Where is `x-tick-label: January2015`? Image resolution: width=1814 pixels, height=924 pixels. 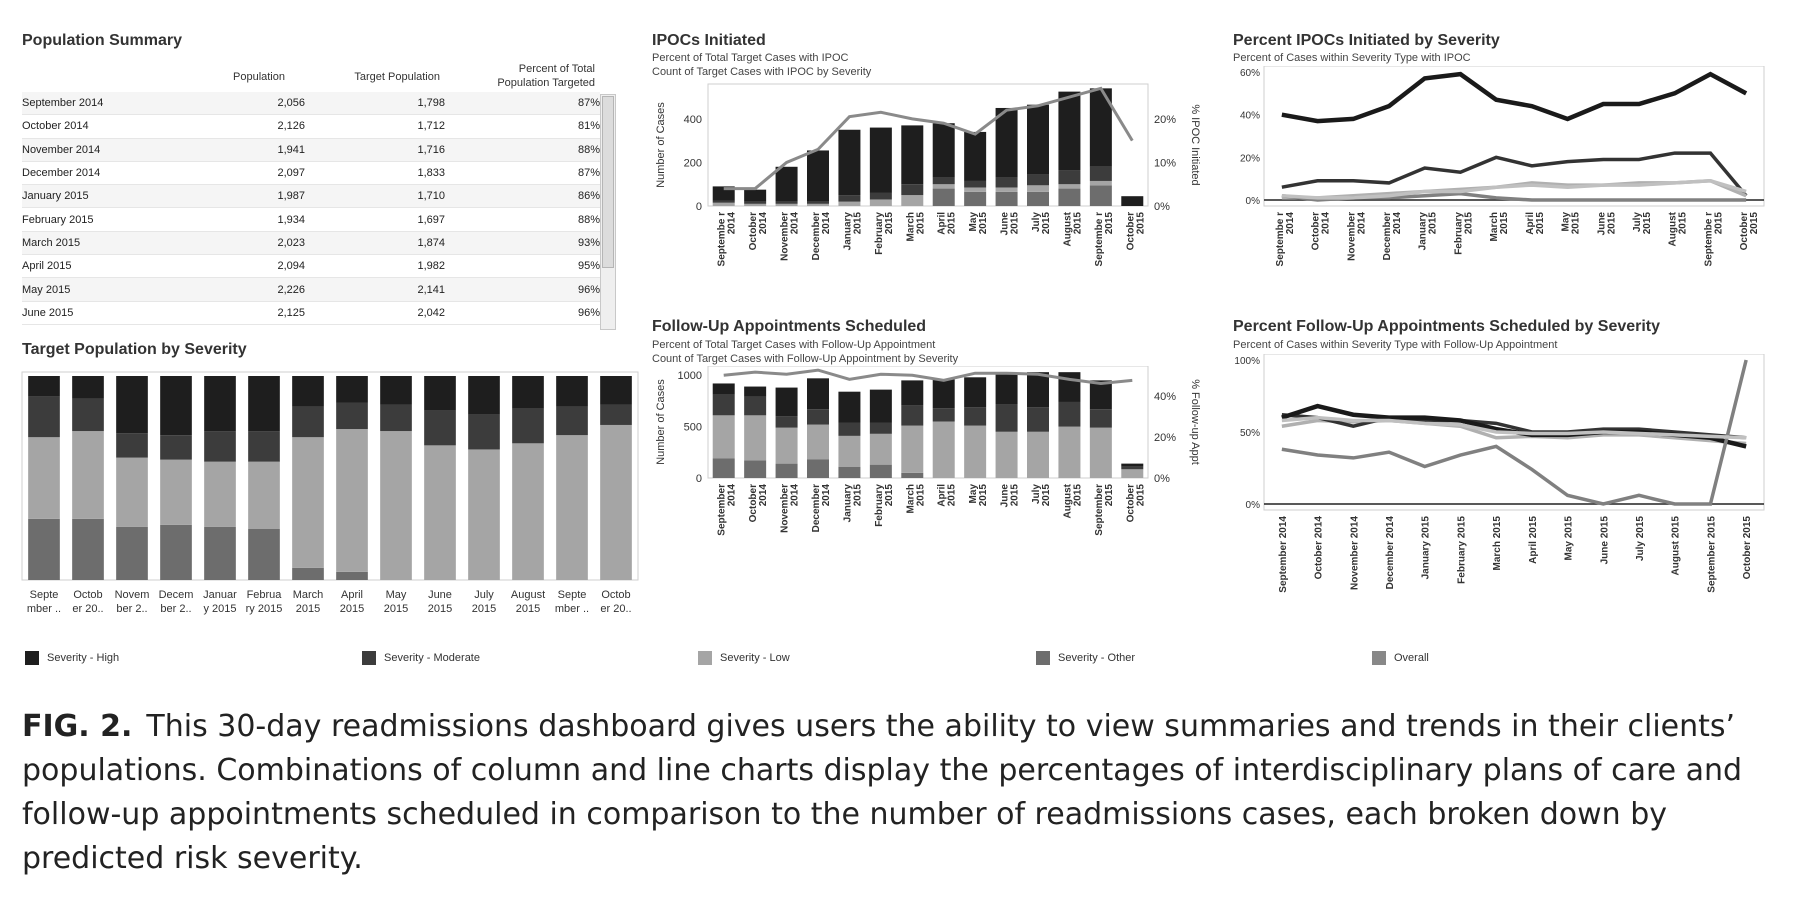
x-tick-label: January2015 is located at coordinates (1428, 231).